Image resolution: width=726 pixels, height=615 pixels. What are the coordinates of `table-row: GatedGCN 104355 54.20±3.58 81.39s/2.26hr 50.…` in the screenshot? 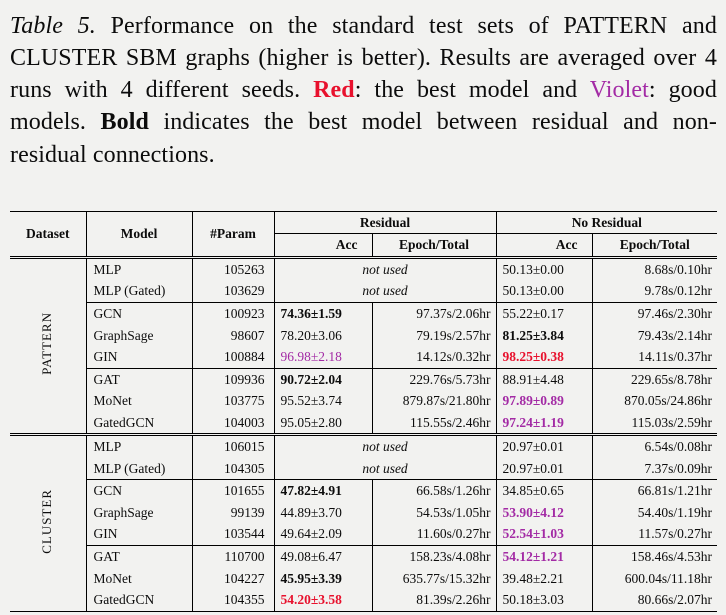 It's located at (363, 600).